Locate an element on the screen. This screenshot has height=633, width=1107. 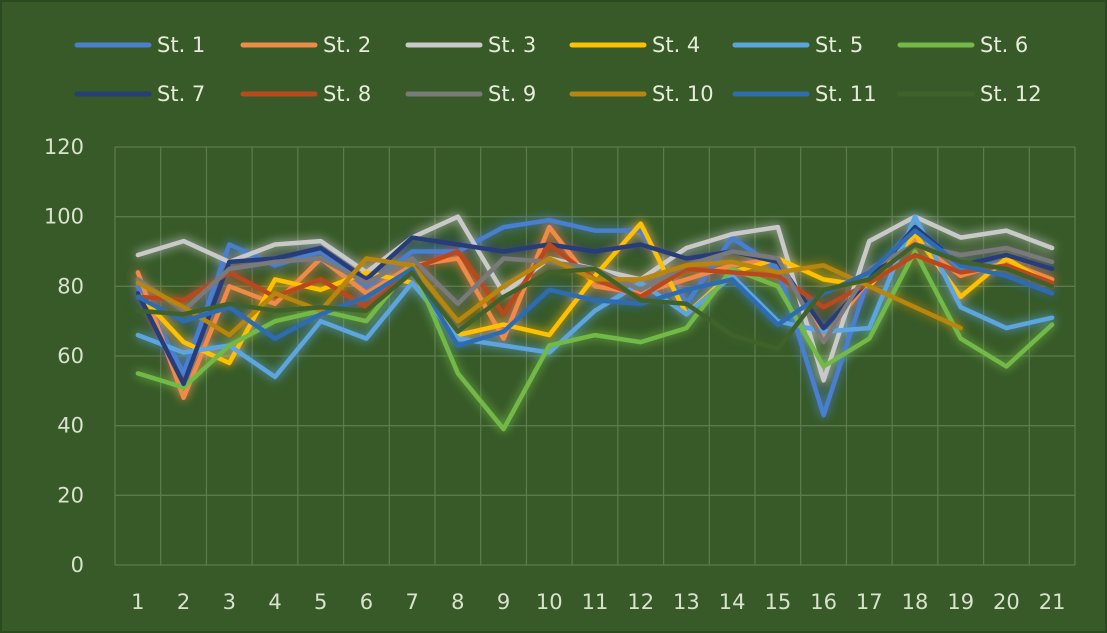
legend-label-st-1: St. 1 is located at coordinates (181, 45).